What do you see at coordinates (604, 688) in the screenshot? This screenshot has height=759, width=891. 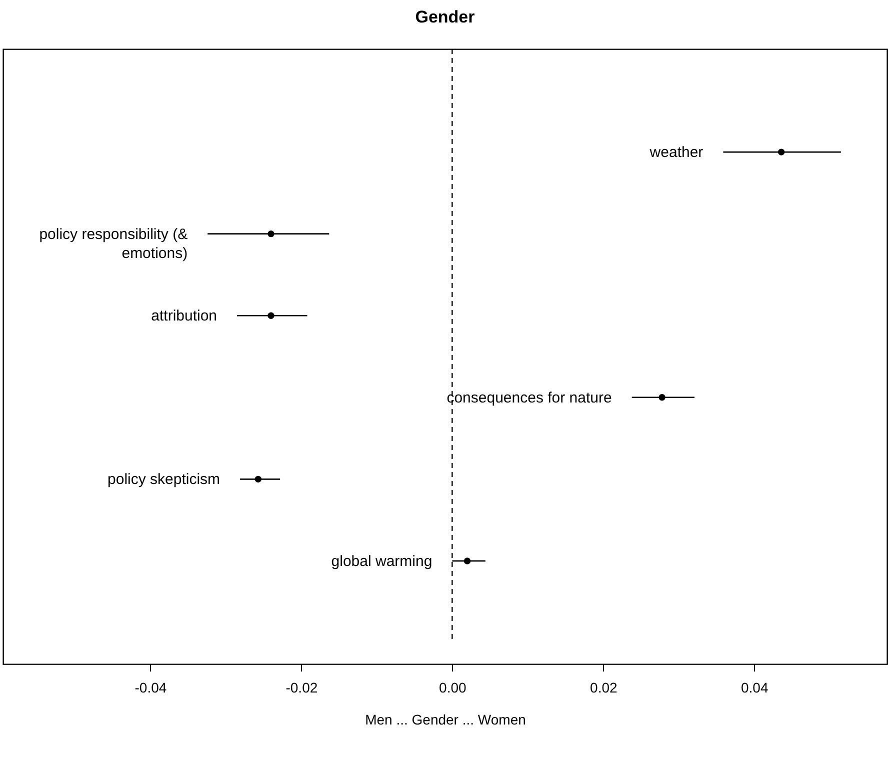 I see `x-tick-label: 0.02` at bounding box center [604, 688].